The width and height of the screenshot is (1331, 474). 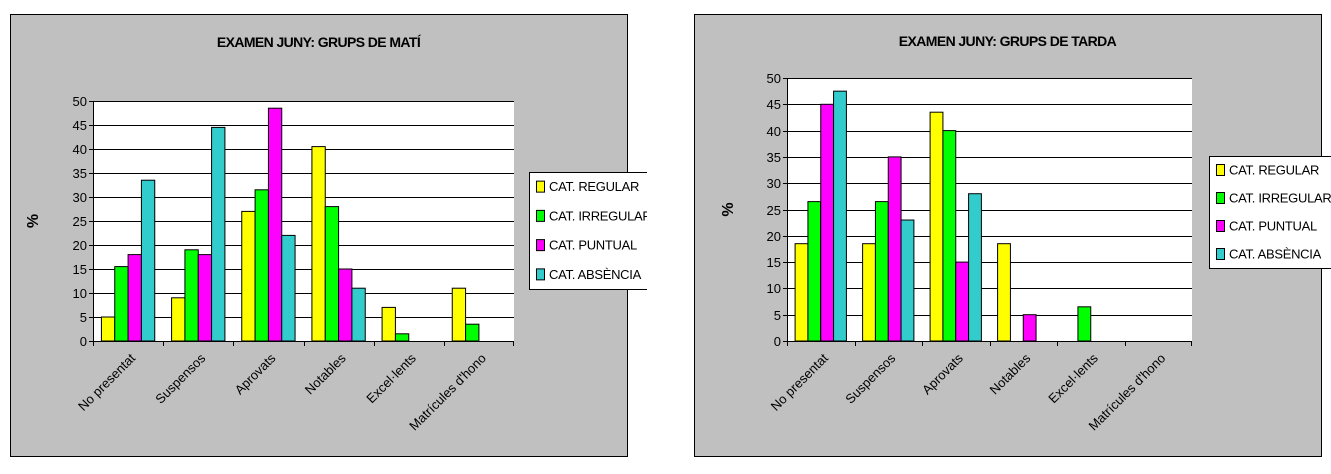 What do you see at coordinates (1008, 41) in the screenshot?
I see `chart-title: EXAMEN JUNY: GRUPS DE TARDA` at bounding box center [1008, 41].